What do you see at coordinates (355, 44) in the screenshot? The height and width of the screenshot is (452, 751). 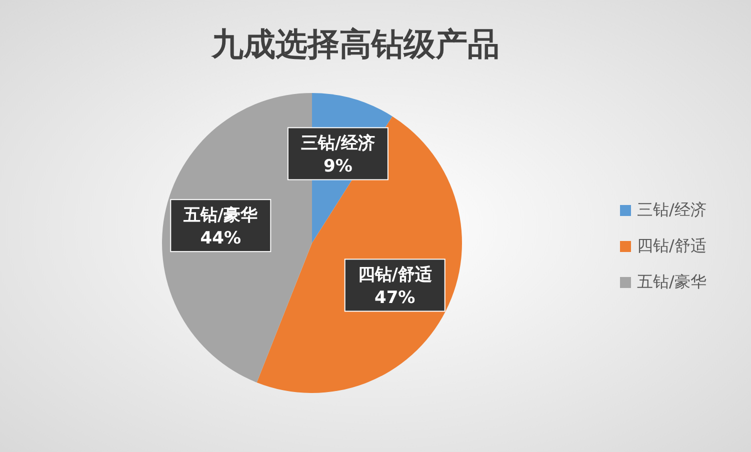 I see `chart-title: 九成选择高钻级产品` at bounding box center [355, 44].